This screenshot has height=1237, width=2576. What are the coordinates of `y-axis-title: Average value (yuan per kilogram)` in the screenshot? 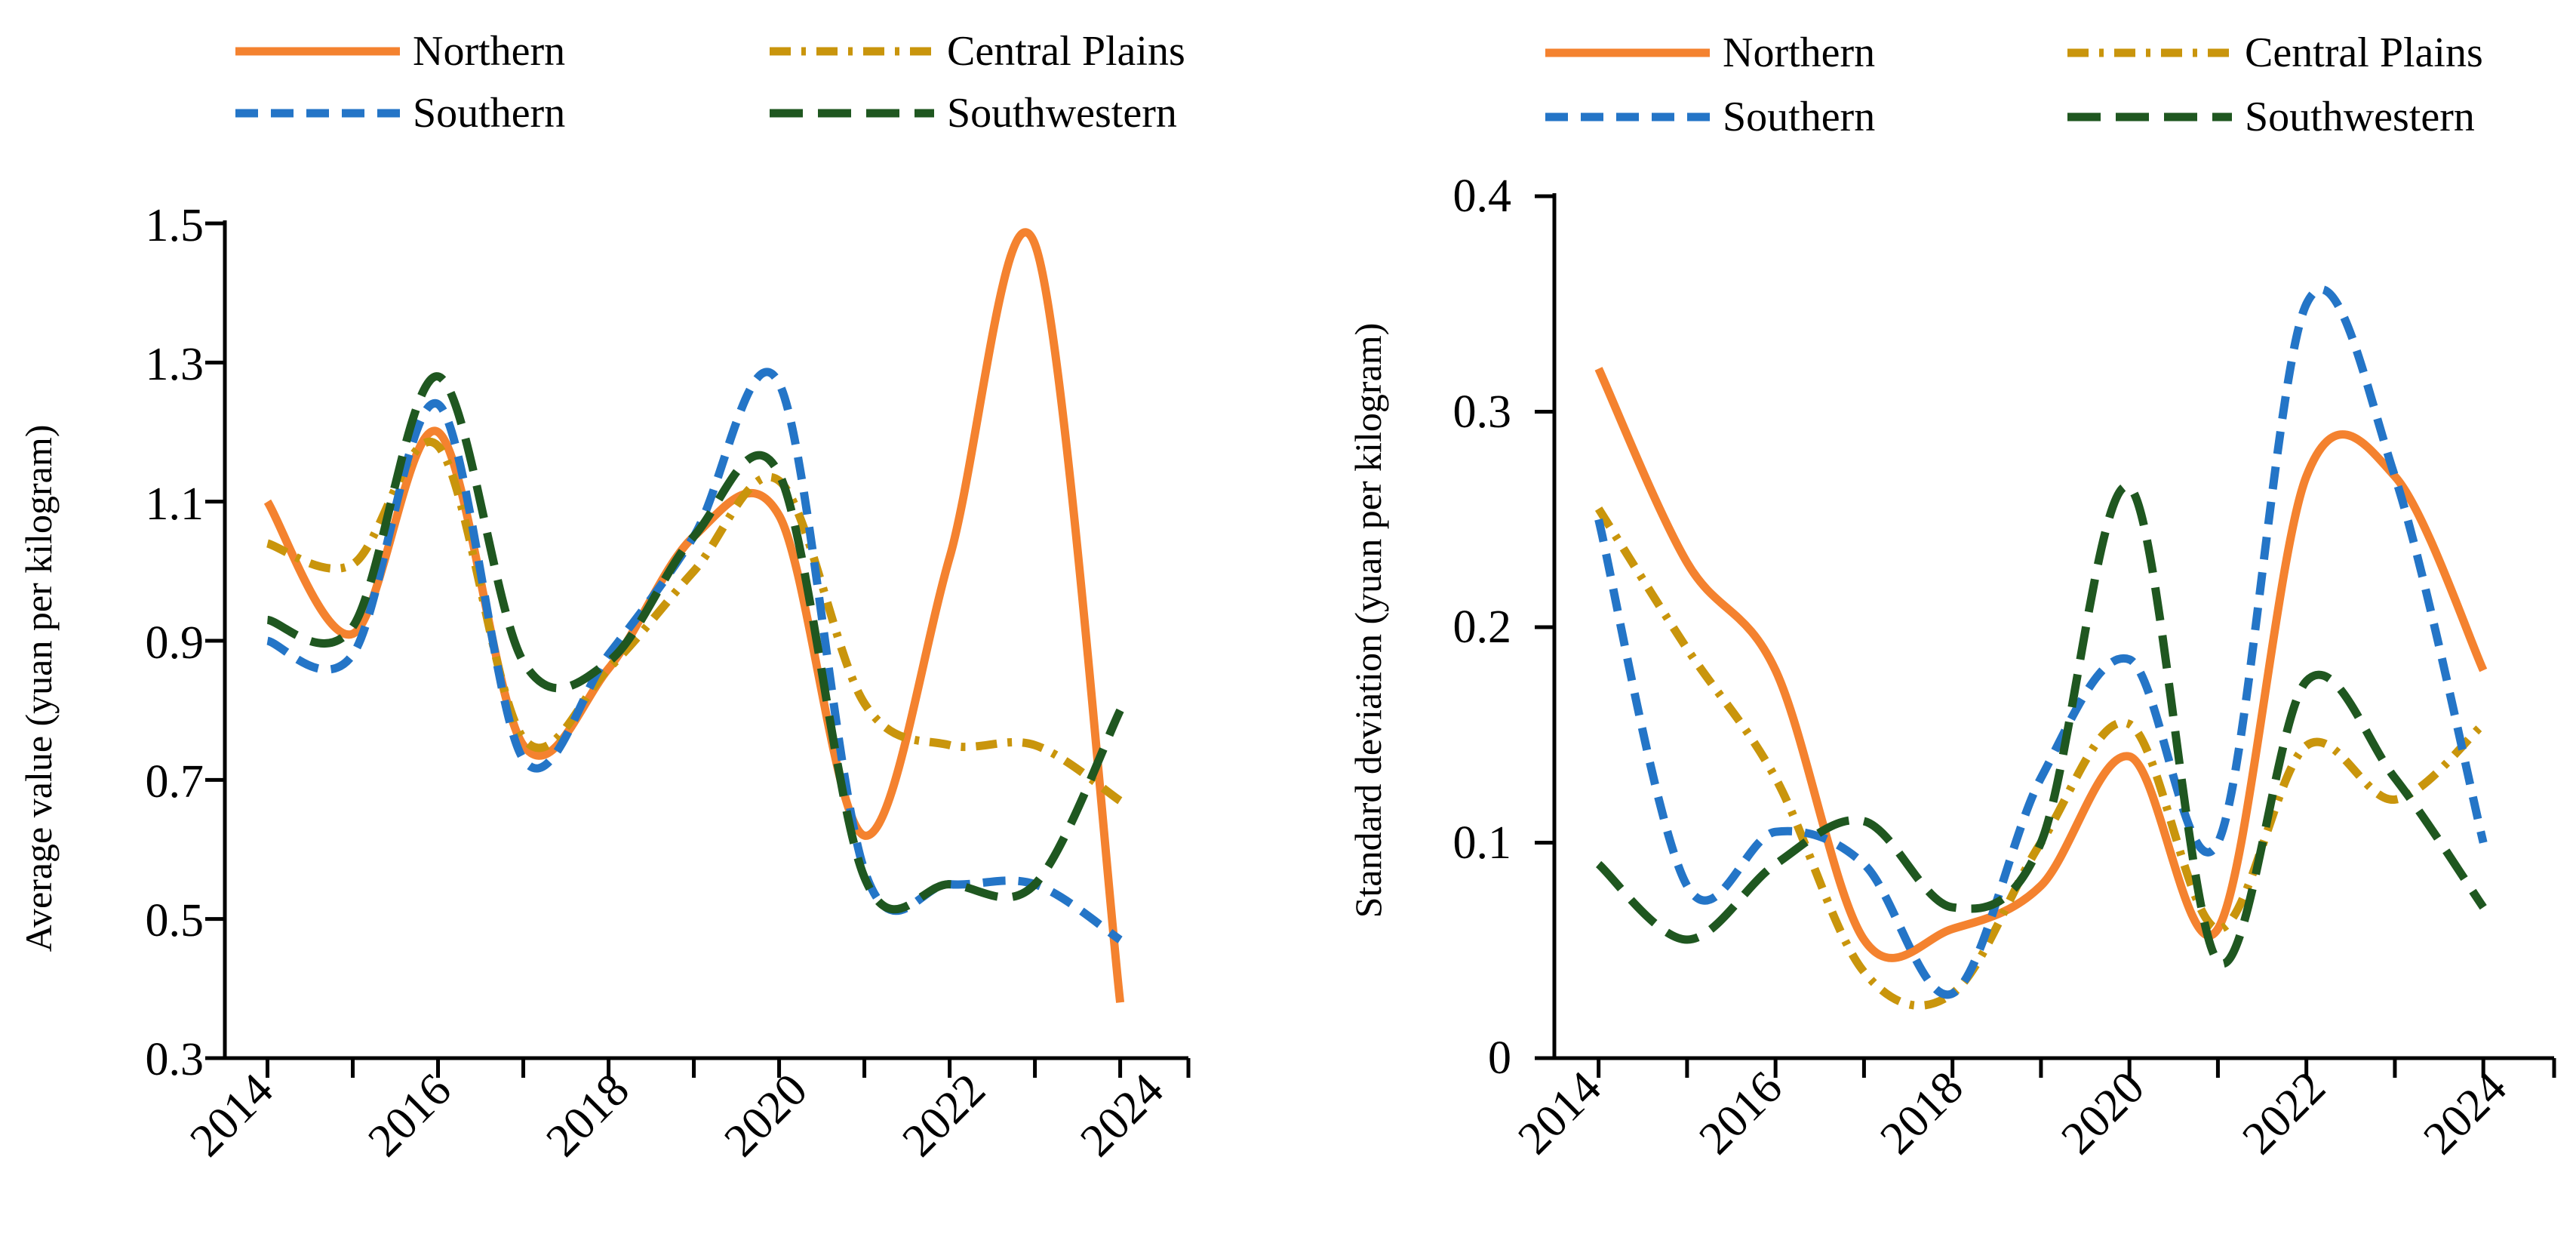 It's located at (38, 688).